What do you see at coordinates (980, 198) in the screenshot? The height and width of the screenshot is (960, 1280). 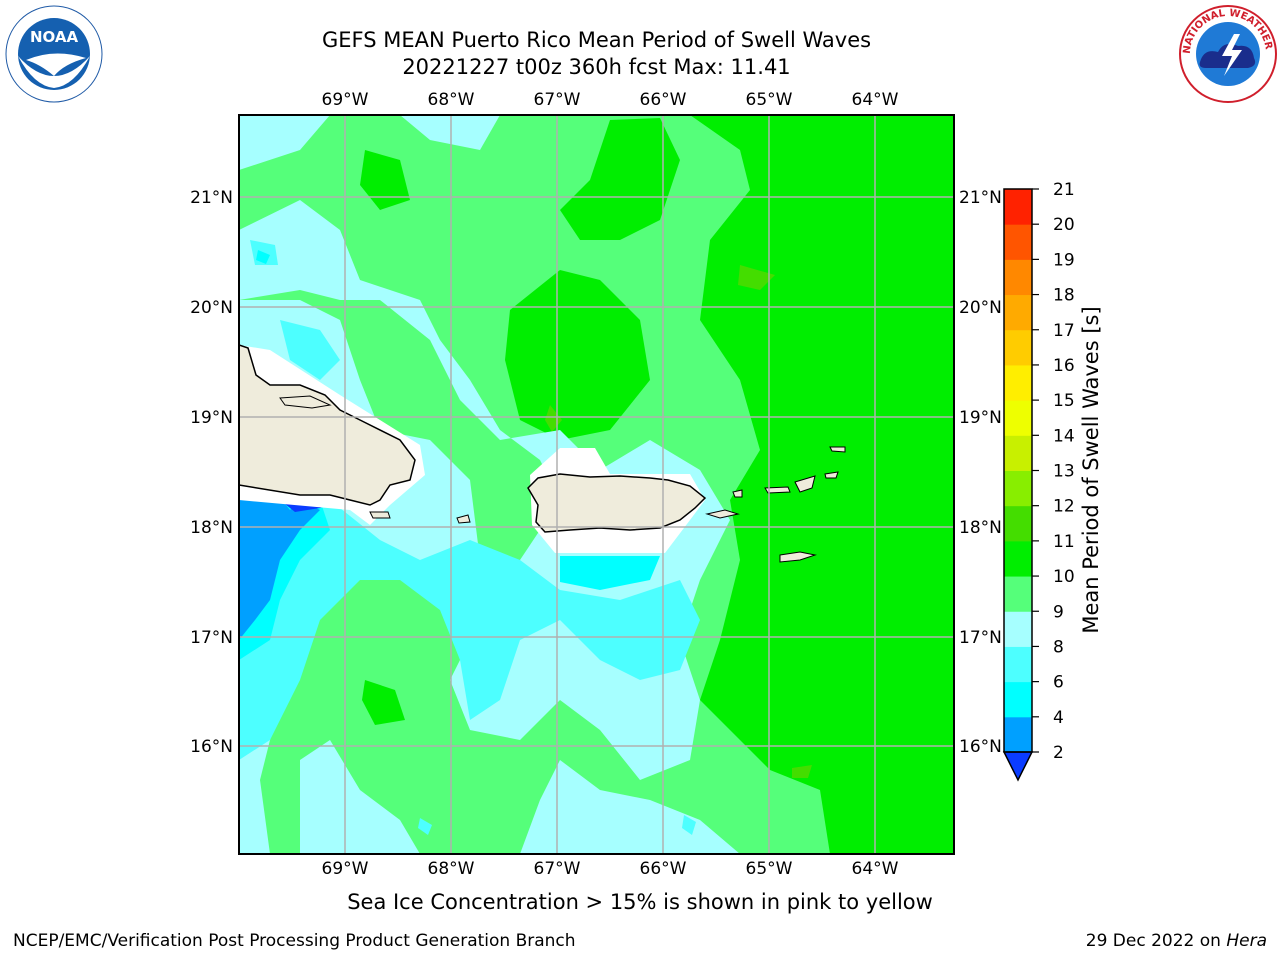 I see `lat-label-right: 21°N` at bounding box center [980, 198].